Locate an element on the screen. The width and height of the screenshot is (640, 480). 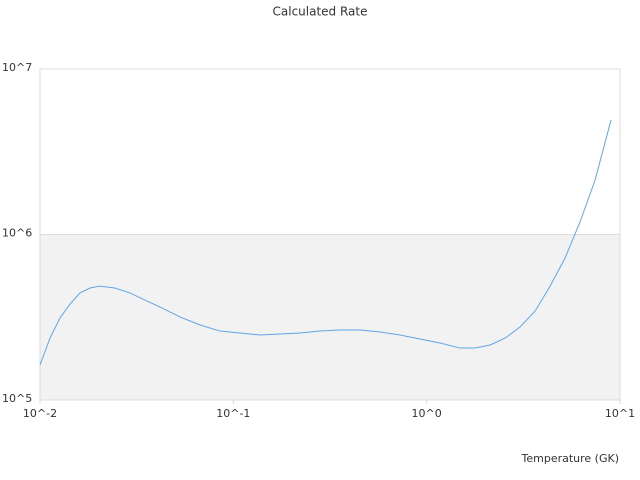
x-axis-label: Temperature (GK) is located at coordinates (570, 458).